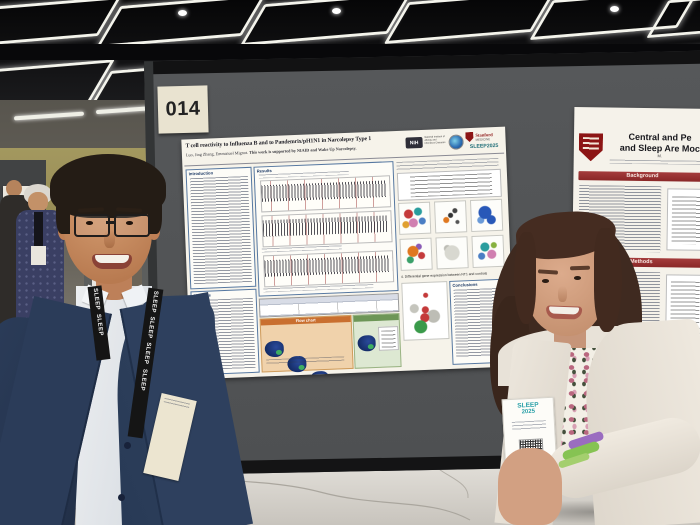 Image resolution: width=700 pixels, height=525 pixels. Describe the element at coordinates (129, 223) in the screenshot. I see `man-eye-right` at that location.